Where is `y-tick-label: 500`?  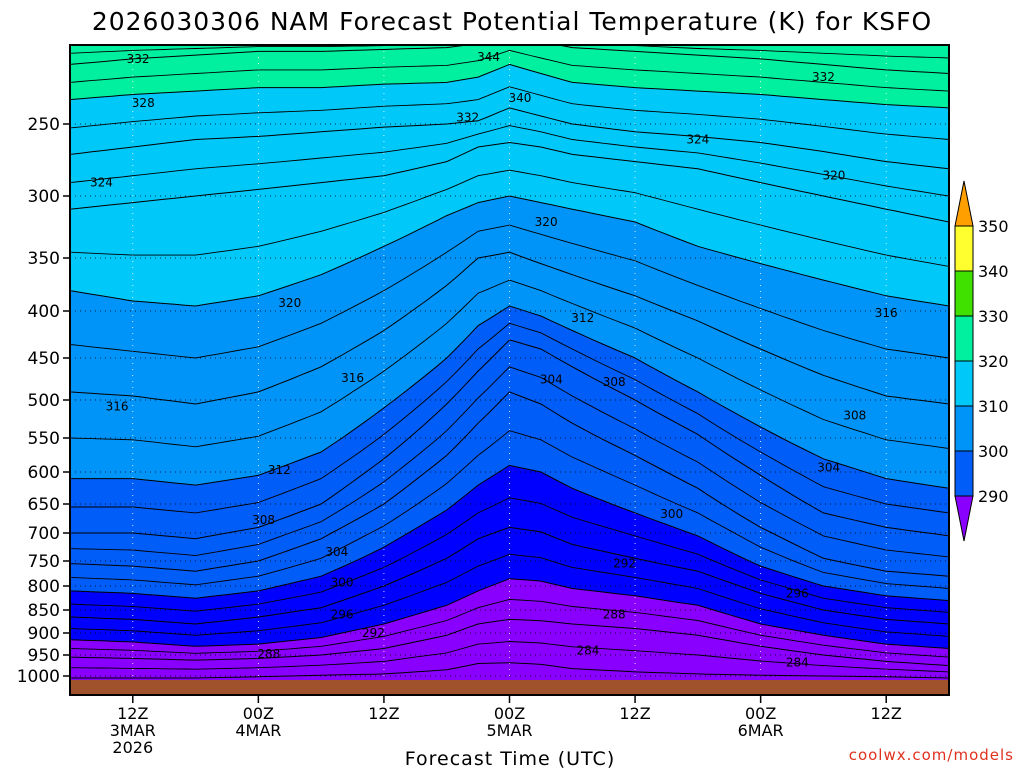
y-tick-label: 500 is located at coordinates (44, 401).